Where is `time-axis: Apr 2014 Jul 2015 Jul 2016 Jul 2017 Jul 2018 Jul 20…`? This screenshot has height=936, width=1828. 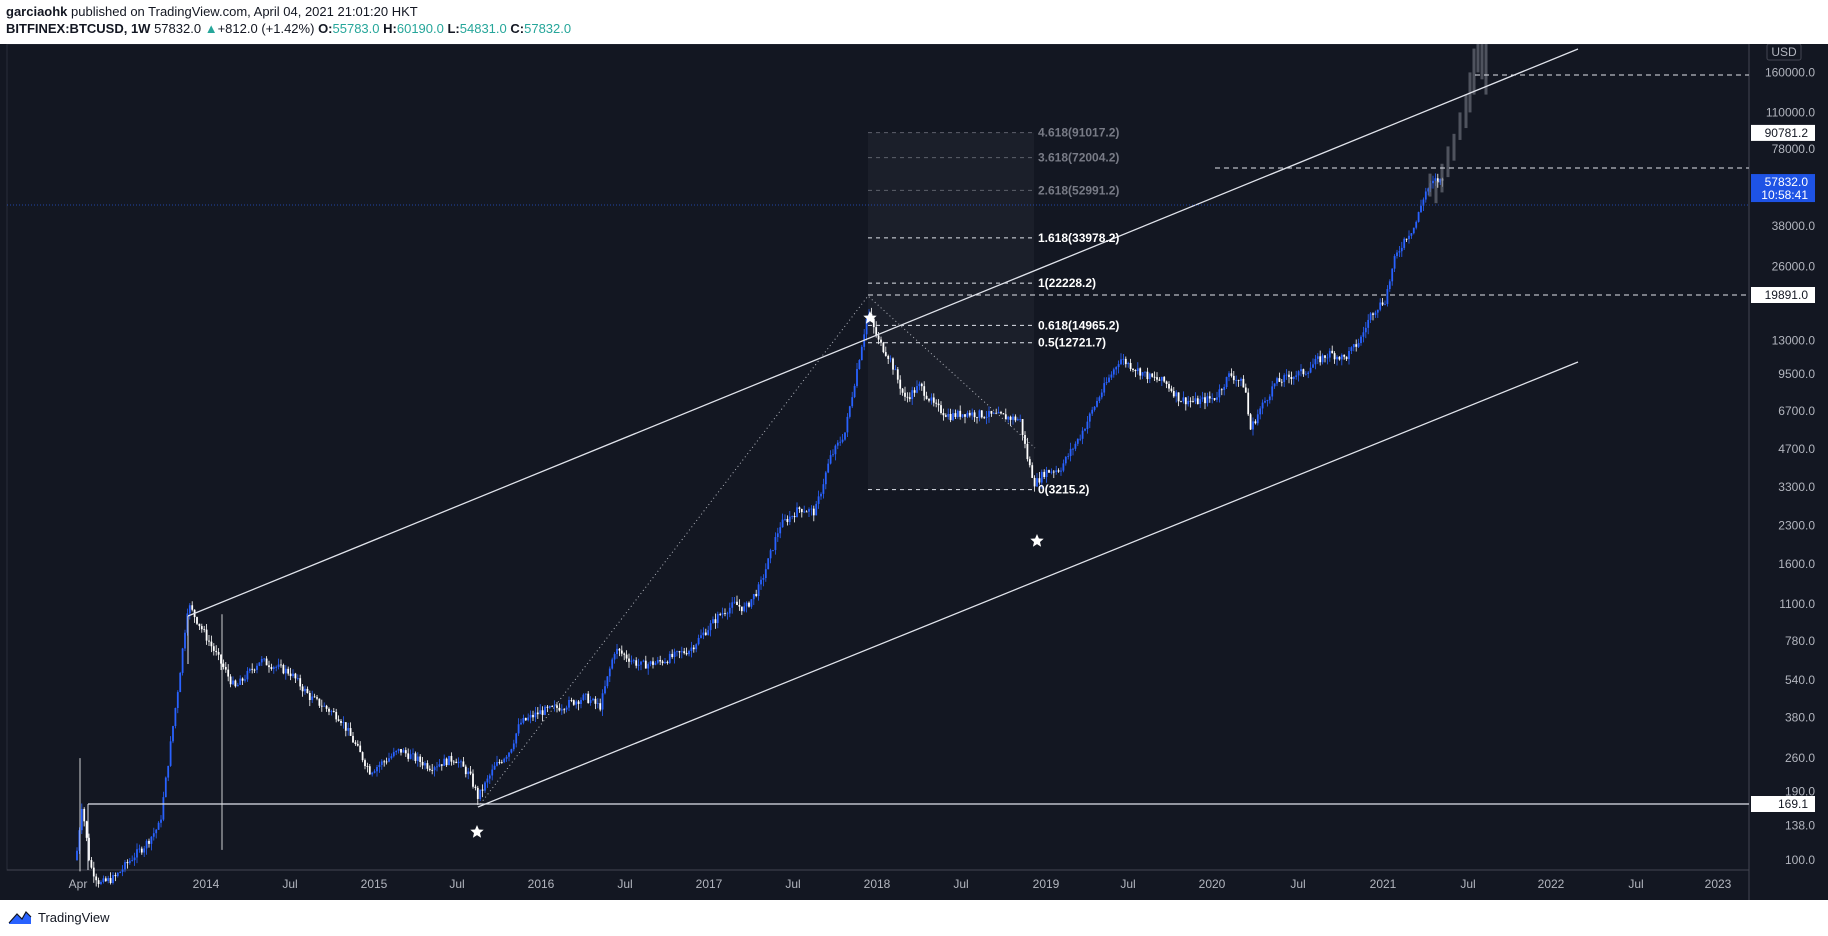 time-axis: Apr 2014 Jul 2015 Jul 2016 Jul 2017 Jul 2018 Jul 20… is located at coordinates (900, 884).